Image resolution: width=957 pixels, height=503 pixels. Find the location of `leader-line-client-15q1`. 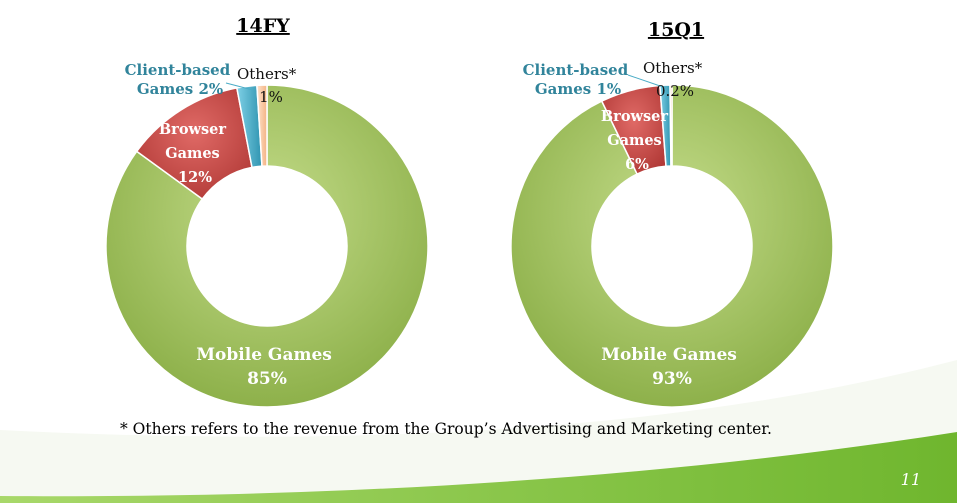

leader-line-client-15q1 is located at coordinates (647, 81).